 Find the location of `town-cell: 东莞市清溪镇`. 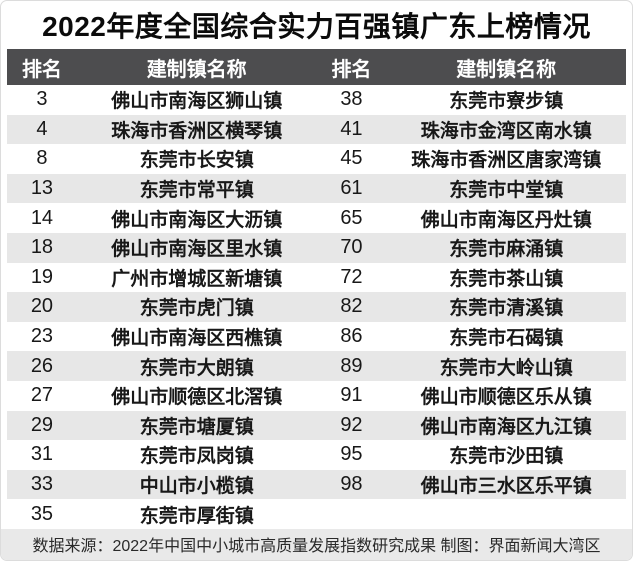

town-cell: 东莞市清溪镇 is located at coordinates (506, 309).